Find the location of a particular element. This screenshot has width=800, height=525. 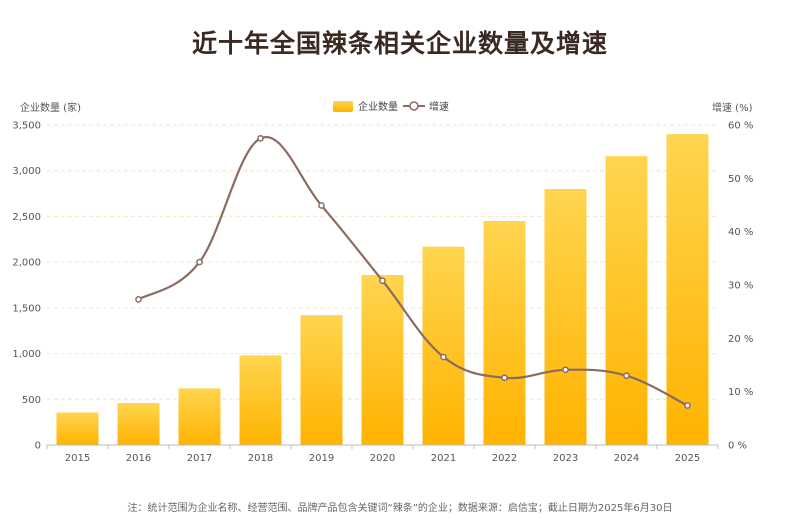

y-tick-label: 0 is located at coordinates (38, 446).